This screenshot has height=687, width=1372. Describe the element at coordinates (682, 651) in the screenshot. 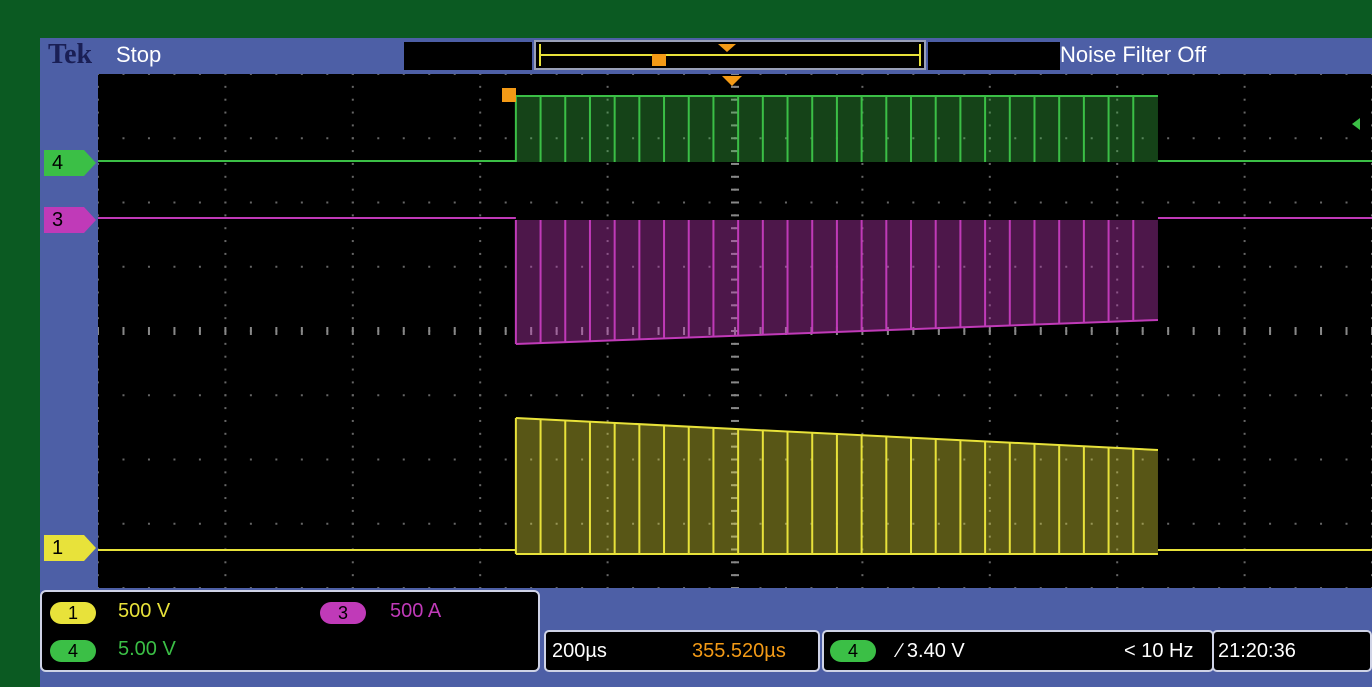

I see `horizontal-readout: 200µs 355.520µs` at that location.